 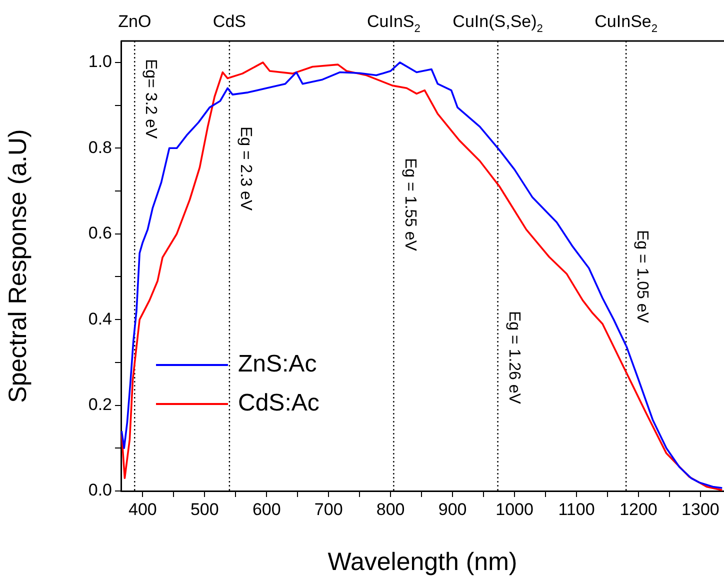 What do you see at coordinates (390, 509) in the screenshot?
I see `x-tick-label: 800` at bounding box center [390, 509].